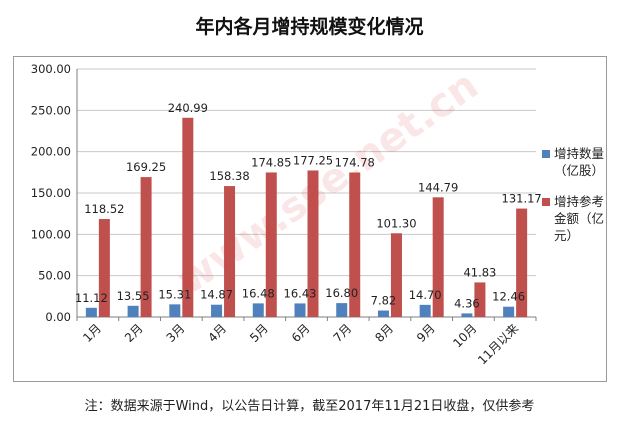 Image resolution: width=619 pixels, height=423 pixels. I want to click on x-tick-label: 2月, so click(134, 333).